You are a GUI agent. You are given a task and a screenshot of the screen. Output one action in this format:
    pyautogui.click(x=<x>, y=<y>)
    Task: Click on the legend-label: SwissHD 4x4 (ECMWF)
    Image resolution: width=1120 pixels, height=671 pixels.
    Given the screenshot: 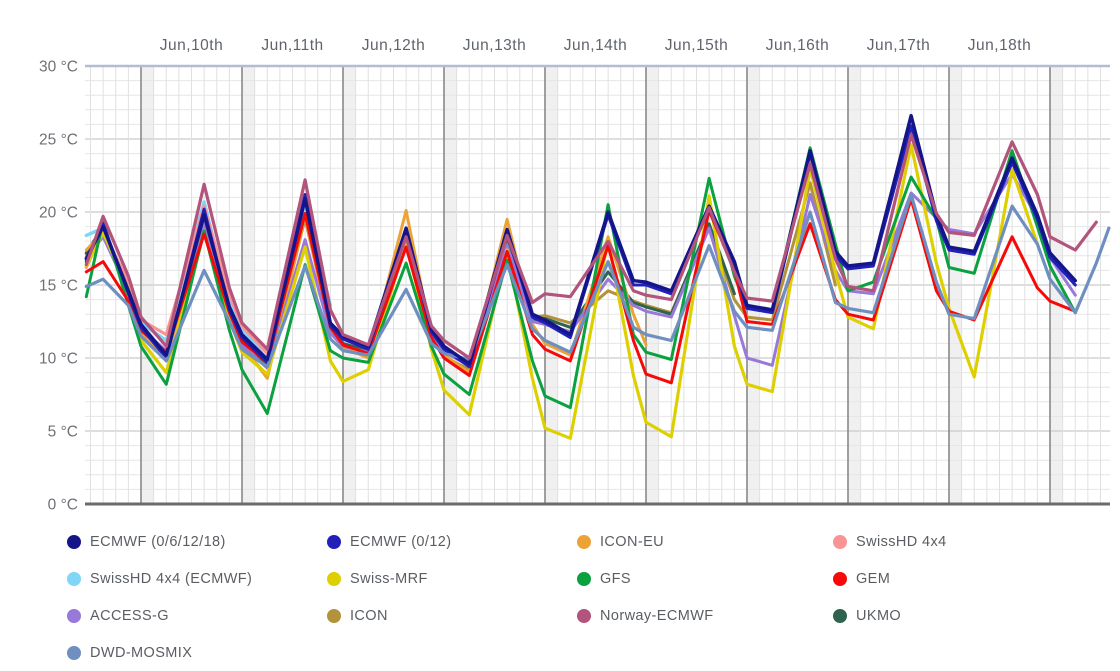 What is the action you would take?
    pyautogui.click(x=171, y=579)
    